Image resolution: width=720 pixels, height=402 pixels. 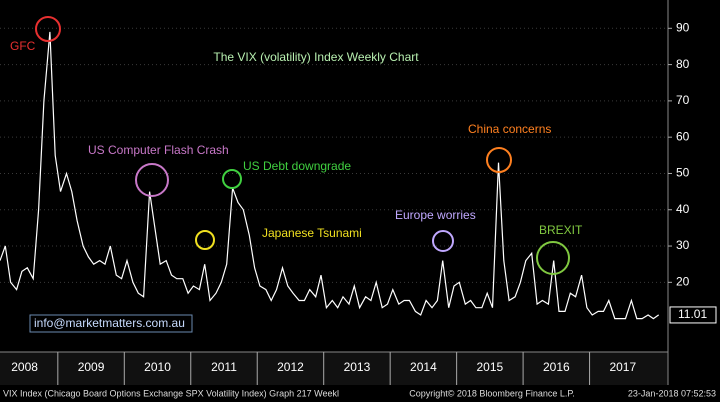 I want to click on x-axis-band, so click(x=334, y=368).